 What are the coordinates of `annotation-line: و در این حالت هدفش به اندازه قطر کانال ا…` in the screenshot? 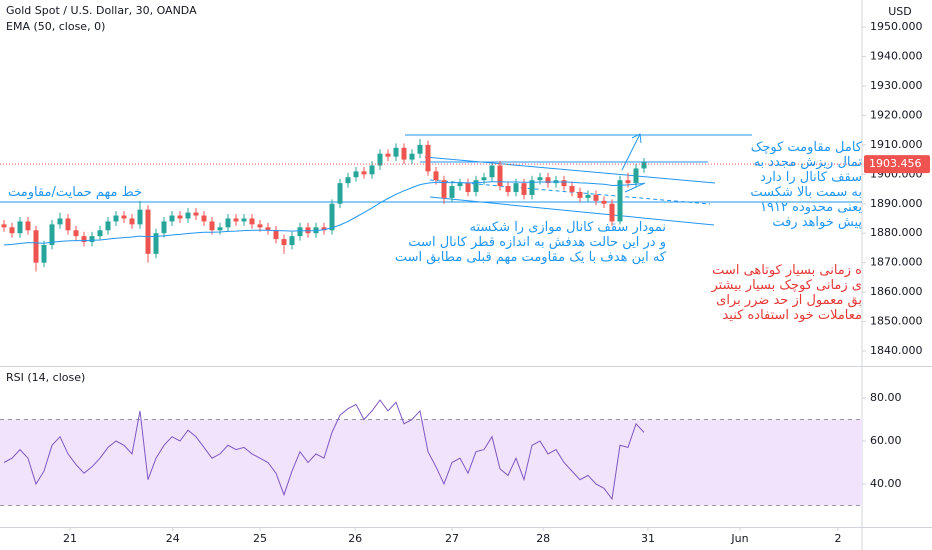 It's located at (537, 242).